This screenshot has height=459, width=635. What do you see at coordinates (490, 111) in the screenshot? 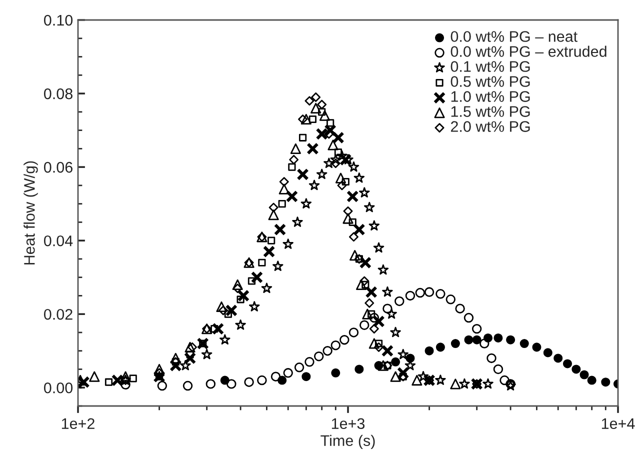
I see `legend-label: 1.5 wt% PG` at bounding box center [490, 111].